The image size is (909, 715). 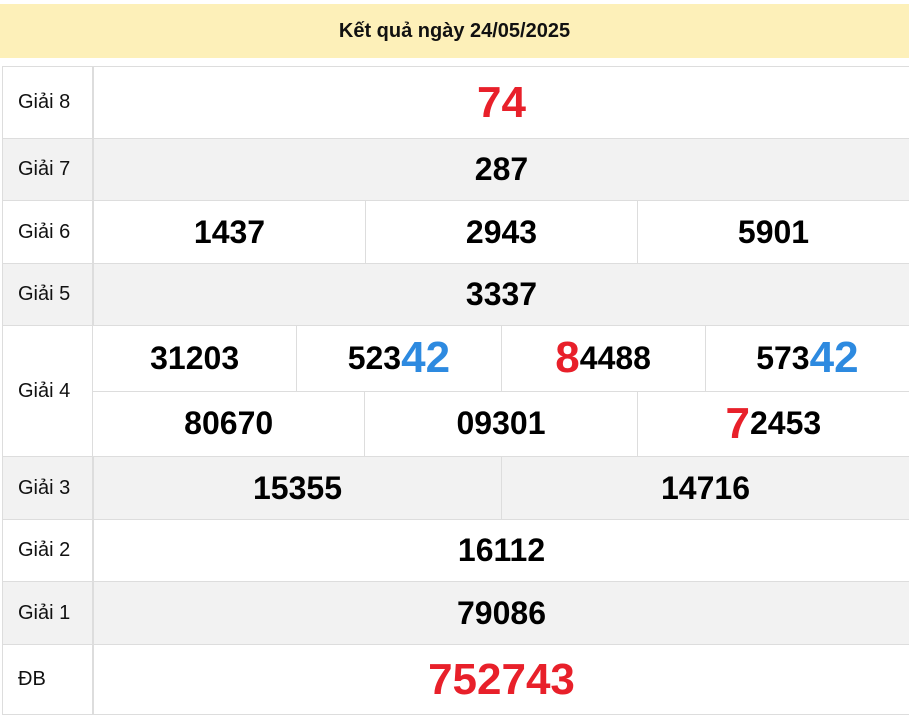 What do you see at coordinates (48, 679) in the screenshot?
I see `prize-label: ĐB` at bounding box center [48, 679].